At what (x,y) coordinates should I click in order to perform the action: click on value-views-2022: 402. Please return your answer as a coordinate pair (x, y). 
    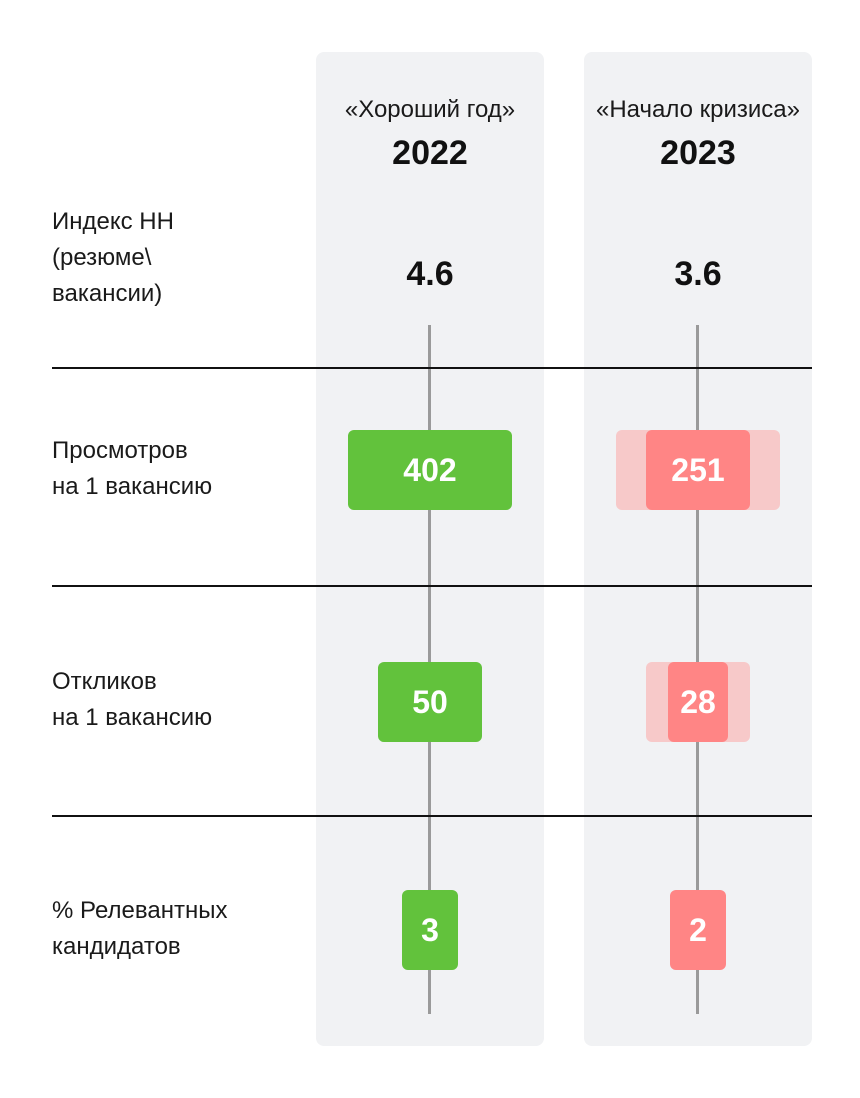
    Looking at the image, I should click on (430, 470).